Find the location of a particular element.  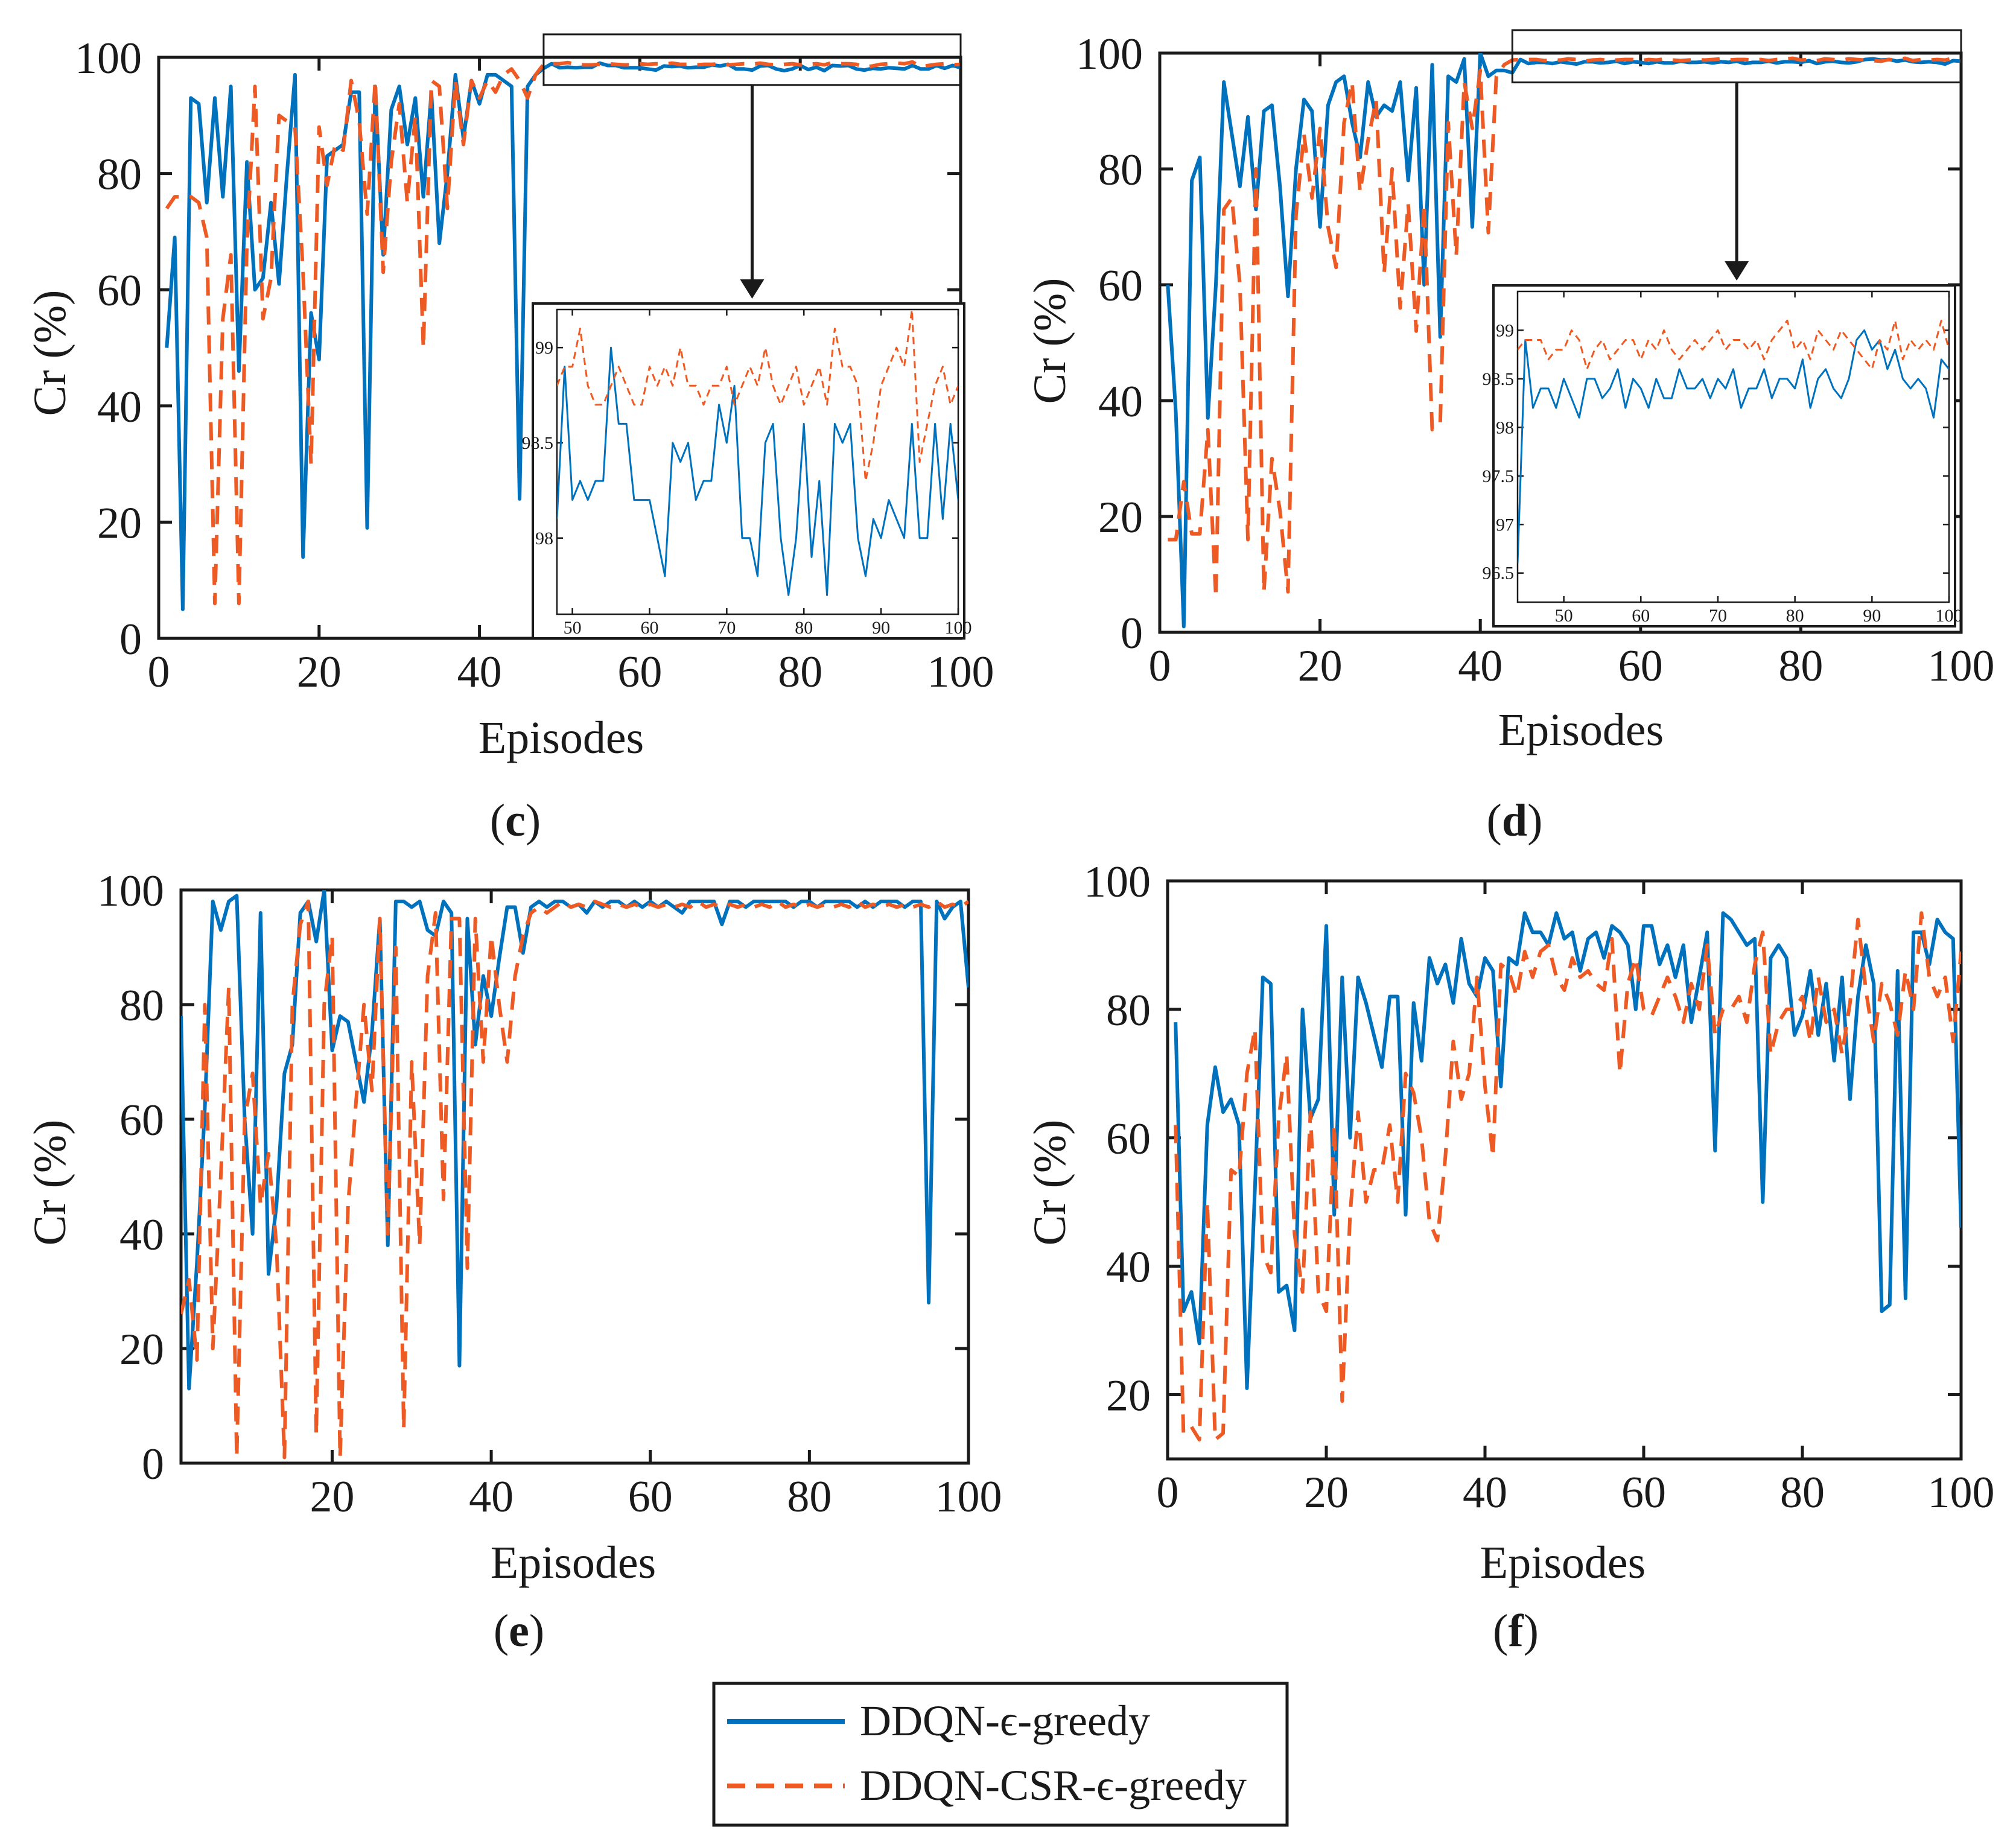

panel-d-inset-ytick-label: 96.5 is located at coordinates (1499, 573).